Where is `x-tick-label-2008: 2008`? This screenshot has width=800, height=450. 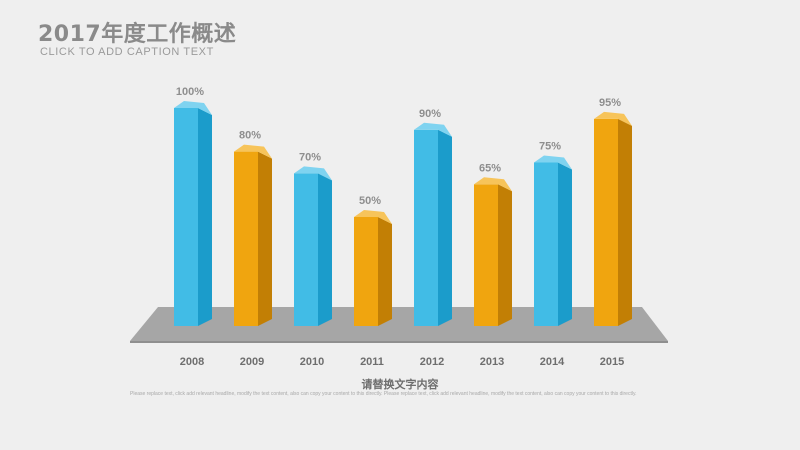
x-tick-label-2008: 2008 is located at coordinates (192, 362).